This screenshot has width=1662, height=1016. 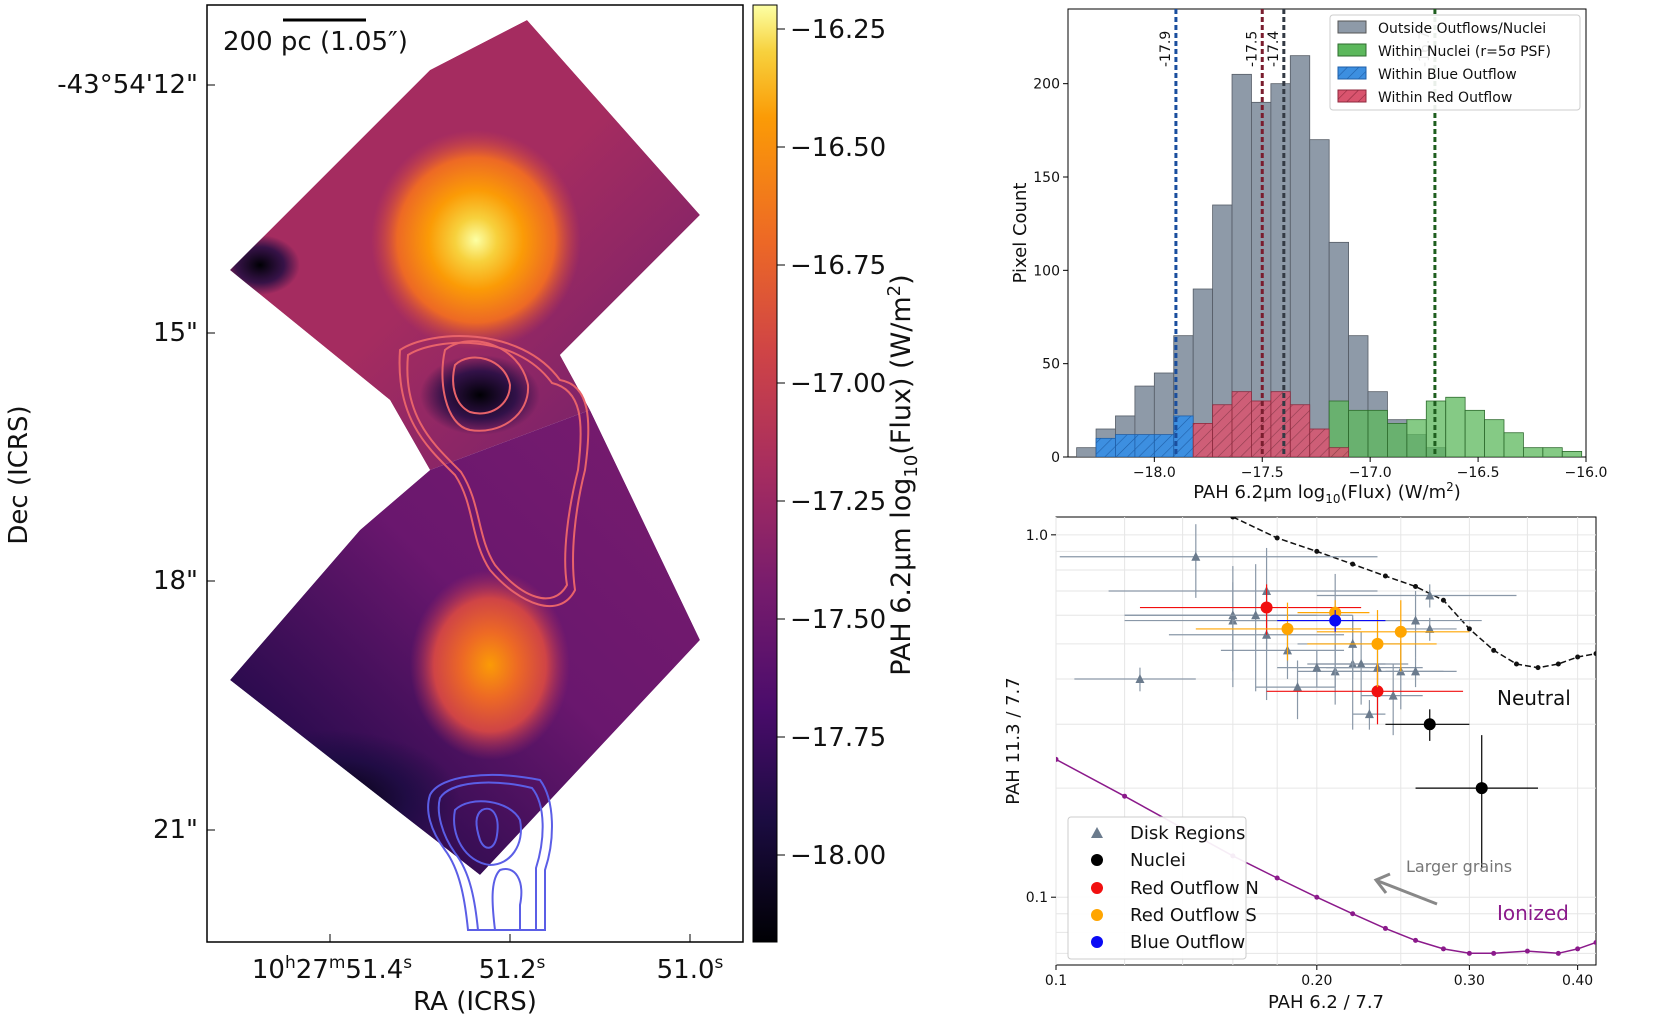 What do you see at coordinates (1046, 178) in the screenshot?
I see `hist-y-tick-label: 150` at bounding box center [1046, 178].